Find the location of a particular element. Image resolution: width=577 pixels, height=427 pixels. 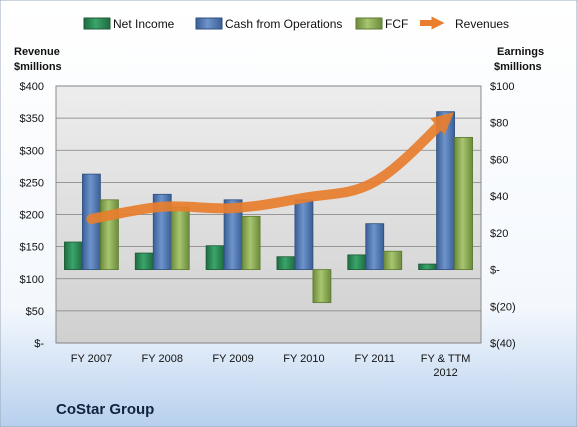

right-axis-title-line1: Earnings is located at coordinates (520, 52).